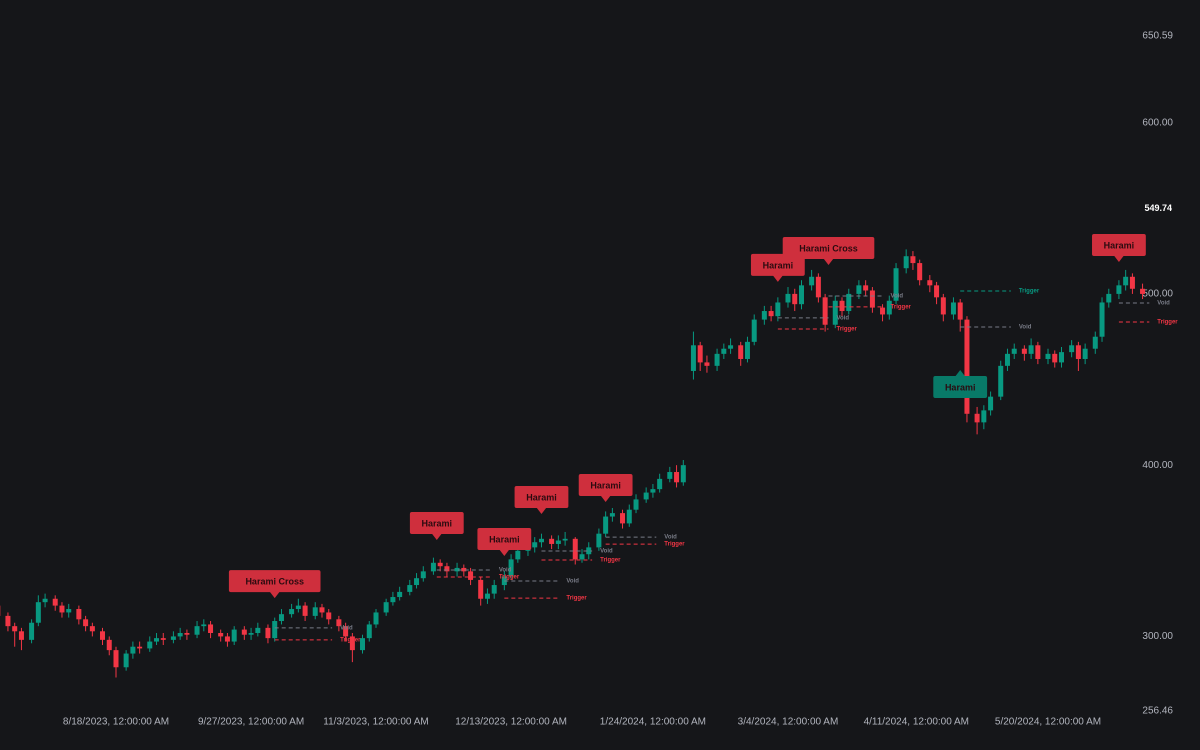 The image size is (1200, 750). What do you see at coordinates (1157, 36) in the screenshot?
I see `y-tick-label: 650.59` at bounding box center [1157, 36].